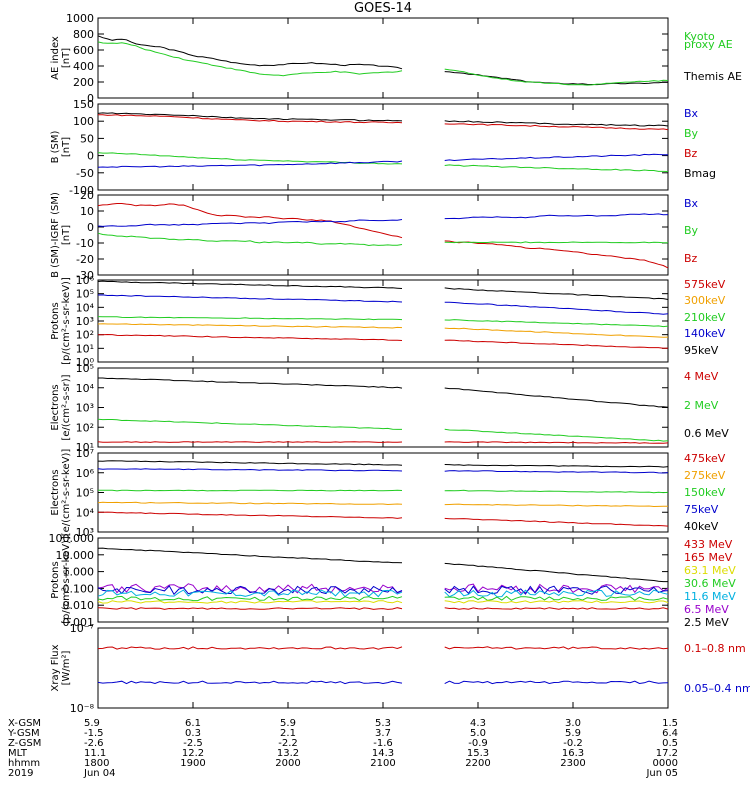 Image resolution: width=750 pixels, height=800 pixels. I want to click on legend-entry: 140keV, so click(705, 333).